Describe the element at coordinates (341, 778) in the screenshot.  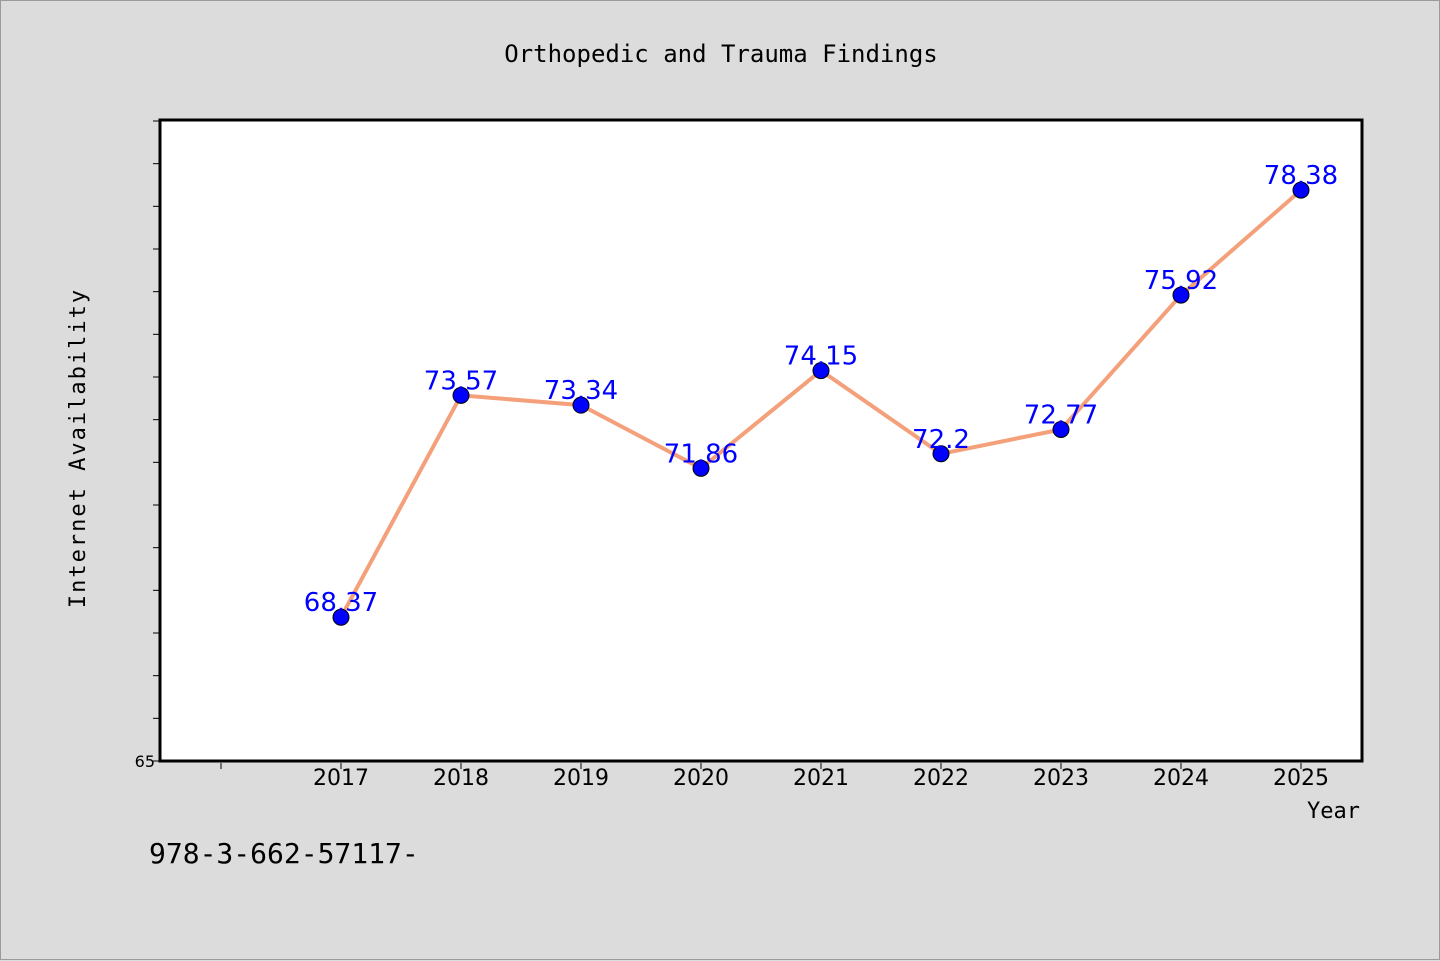
I see `x-tick-label: 2017` at that location.